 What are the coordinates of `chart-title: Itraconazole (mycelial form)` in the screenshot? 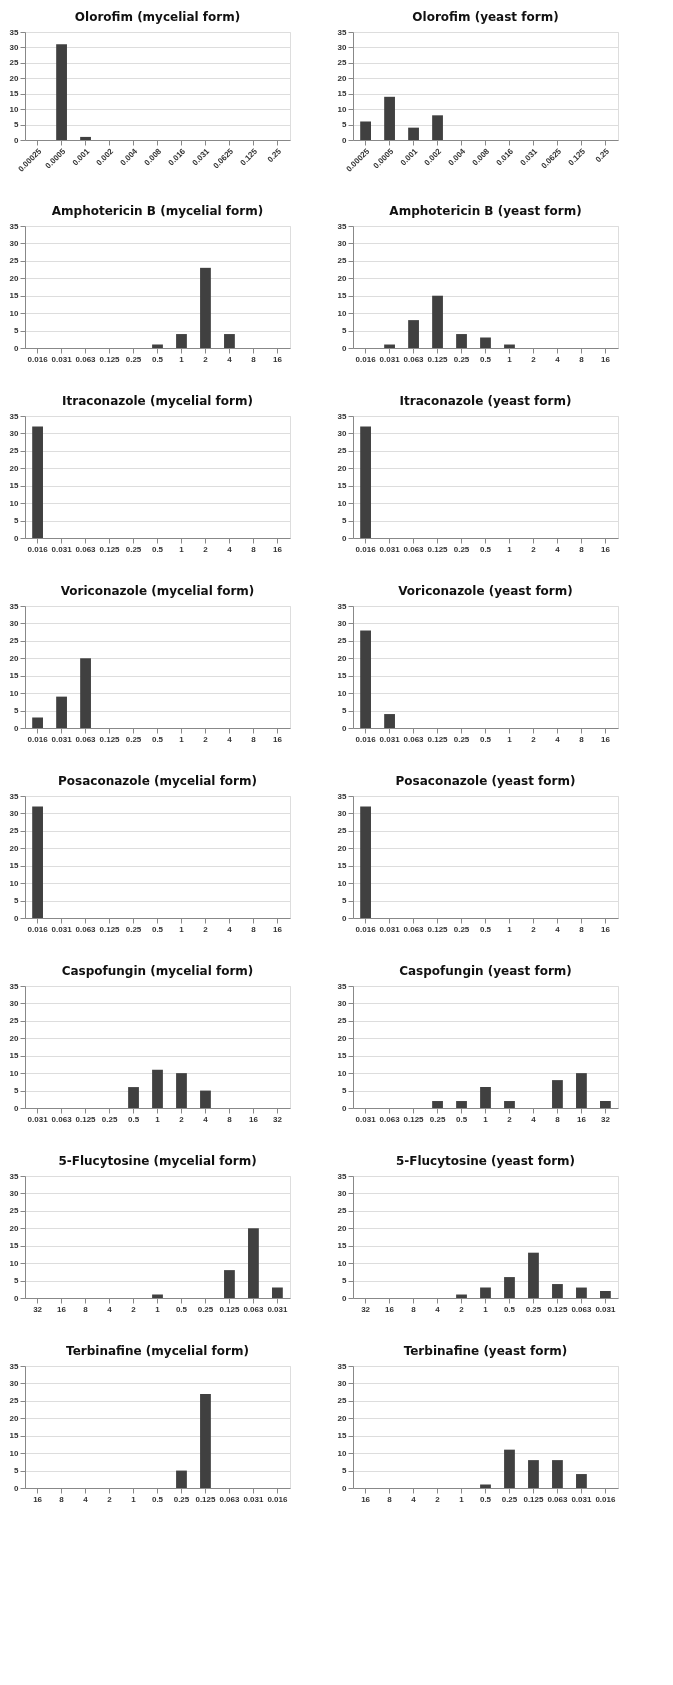 It's located at (157, 401).